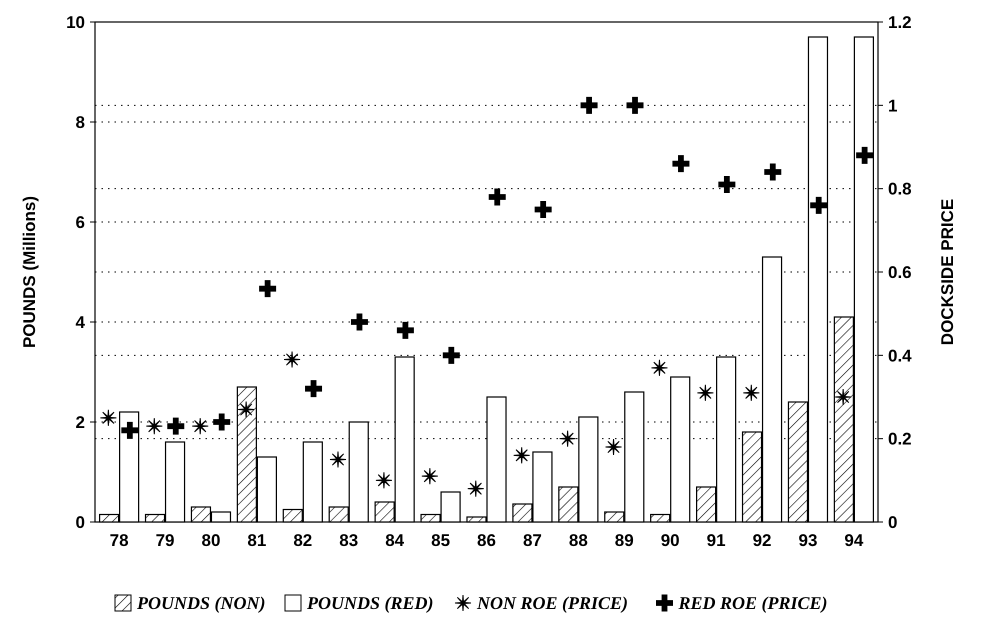 Image resolution: width=983 pixels, height=637 pixels. Describe the element at coordinates (578, 540) in the screenshot. I see `x-tick-label: 88` at that location.